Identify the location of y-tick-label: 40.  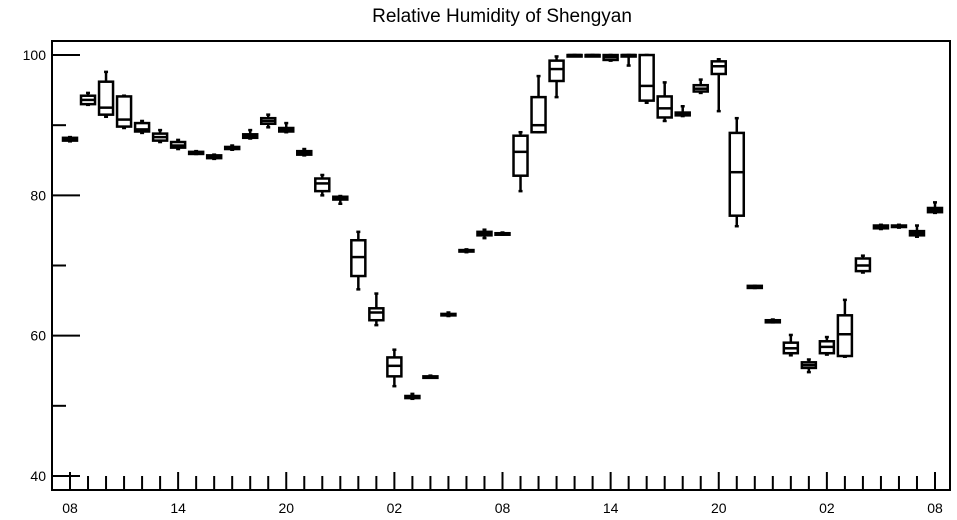
(38, 476).